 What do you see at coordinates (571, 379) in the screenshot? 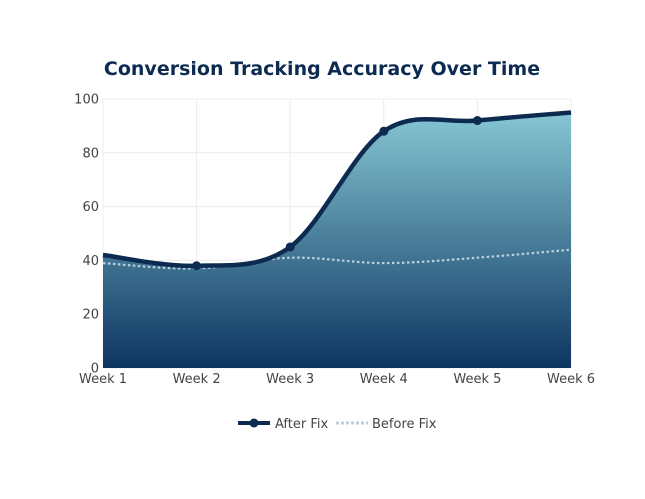
I see `x-tick-label: Week 6` at bounding box center [571, 379].